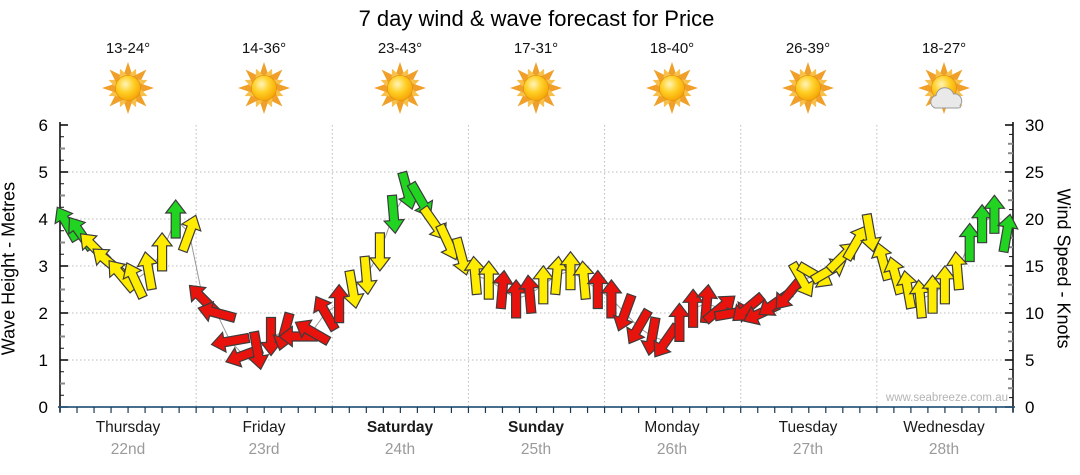  What do you see at coordinates (672, 449) in the screenshot?
I see `date-label-26th: 26th` at bounding box center [672, 449].